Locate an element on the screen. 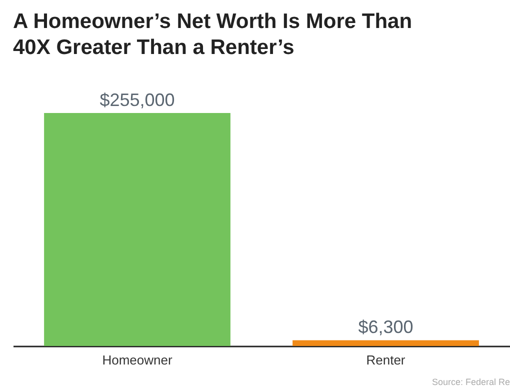  source-note: Source: Federal Re is located at coordinates (471, 382).